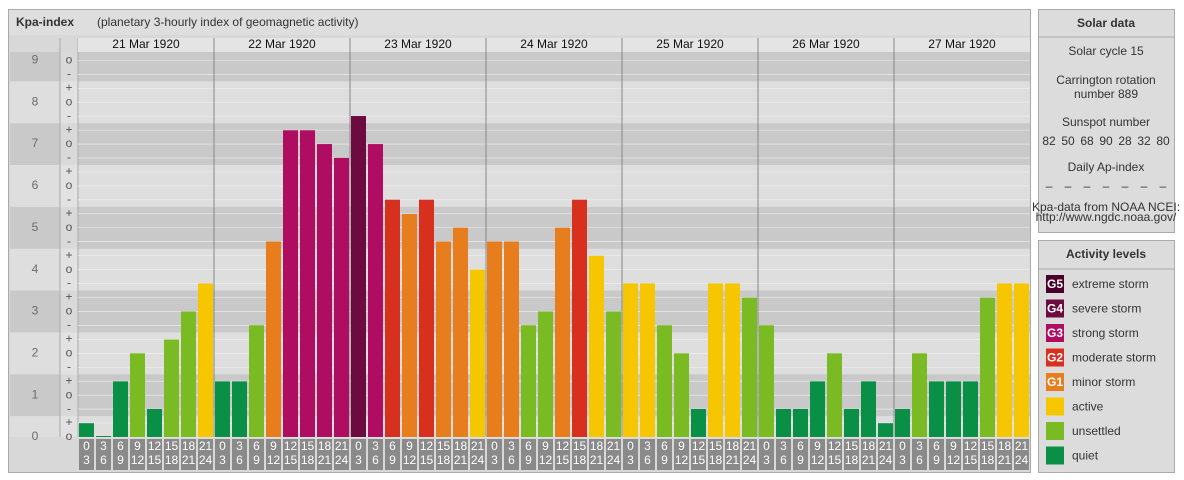 This screenshot has width=1184, height=480. Describe the element at coordinates (1055, 455) in the screenshot. I see `legend-swatch` at that location.